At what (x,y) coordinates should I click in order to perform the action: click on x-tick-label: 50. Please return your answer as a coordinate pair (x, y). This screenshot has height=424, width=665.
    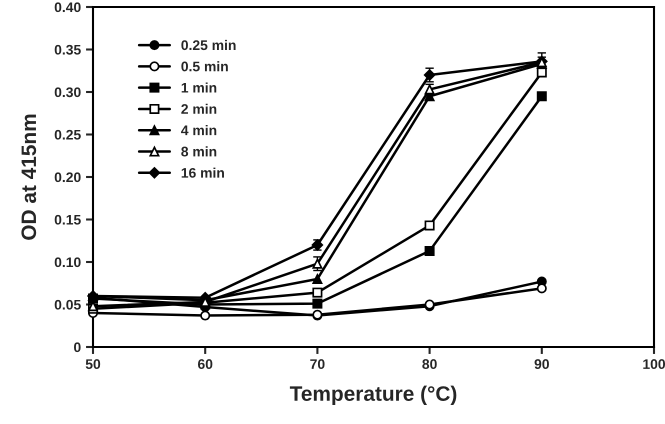
    Looking at the image, I should click on (93, 364).